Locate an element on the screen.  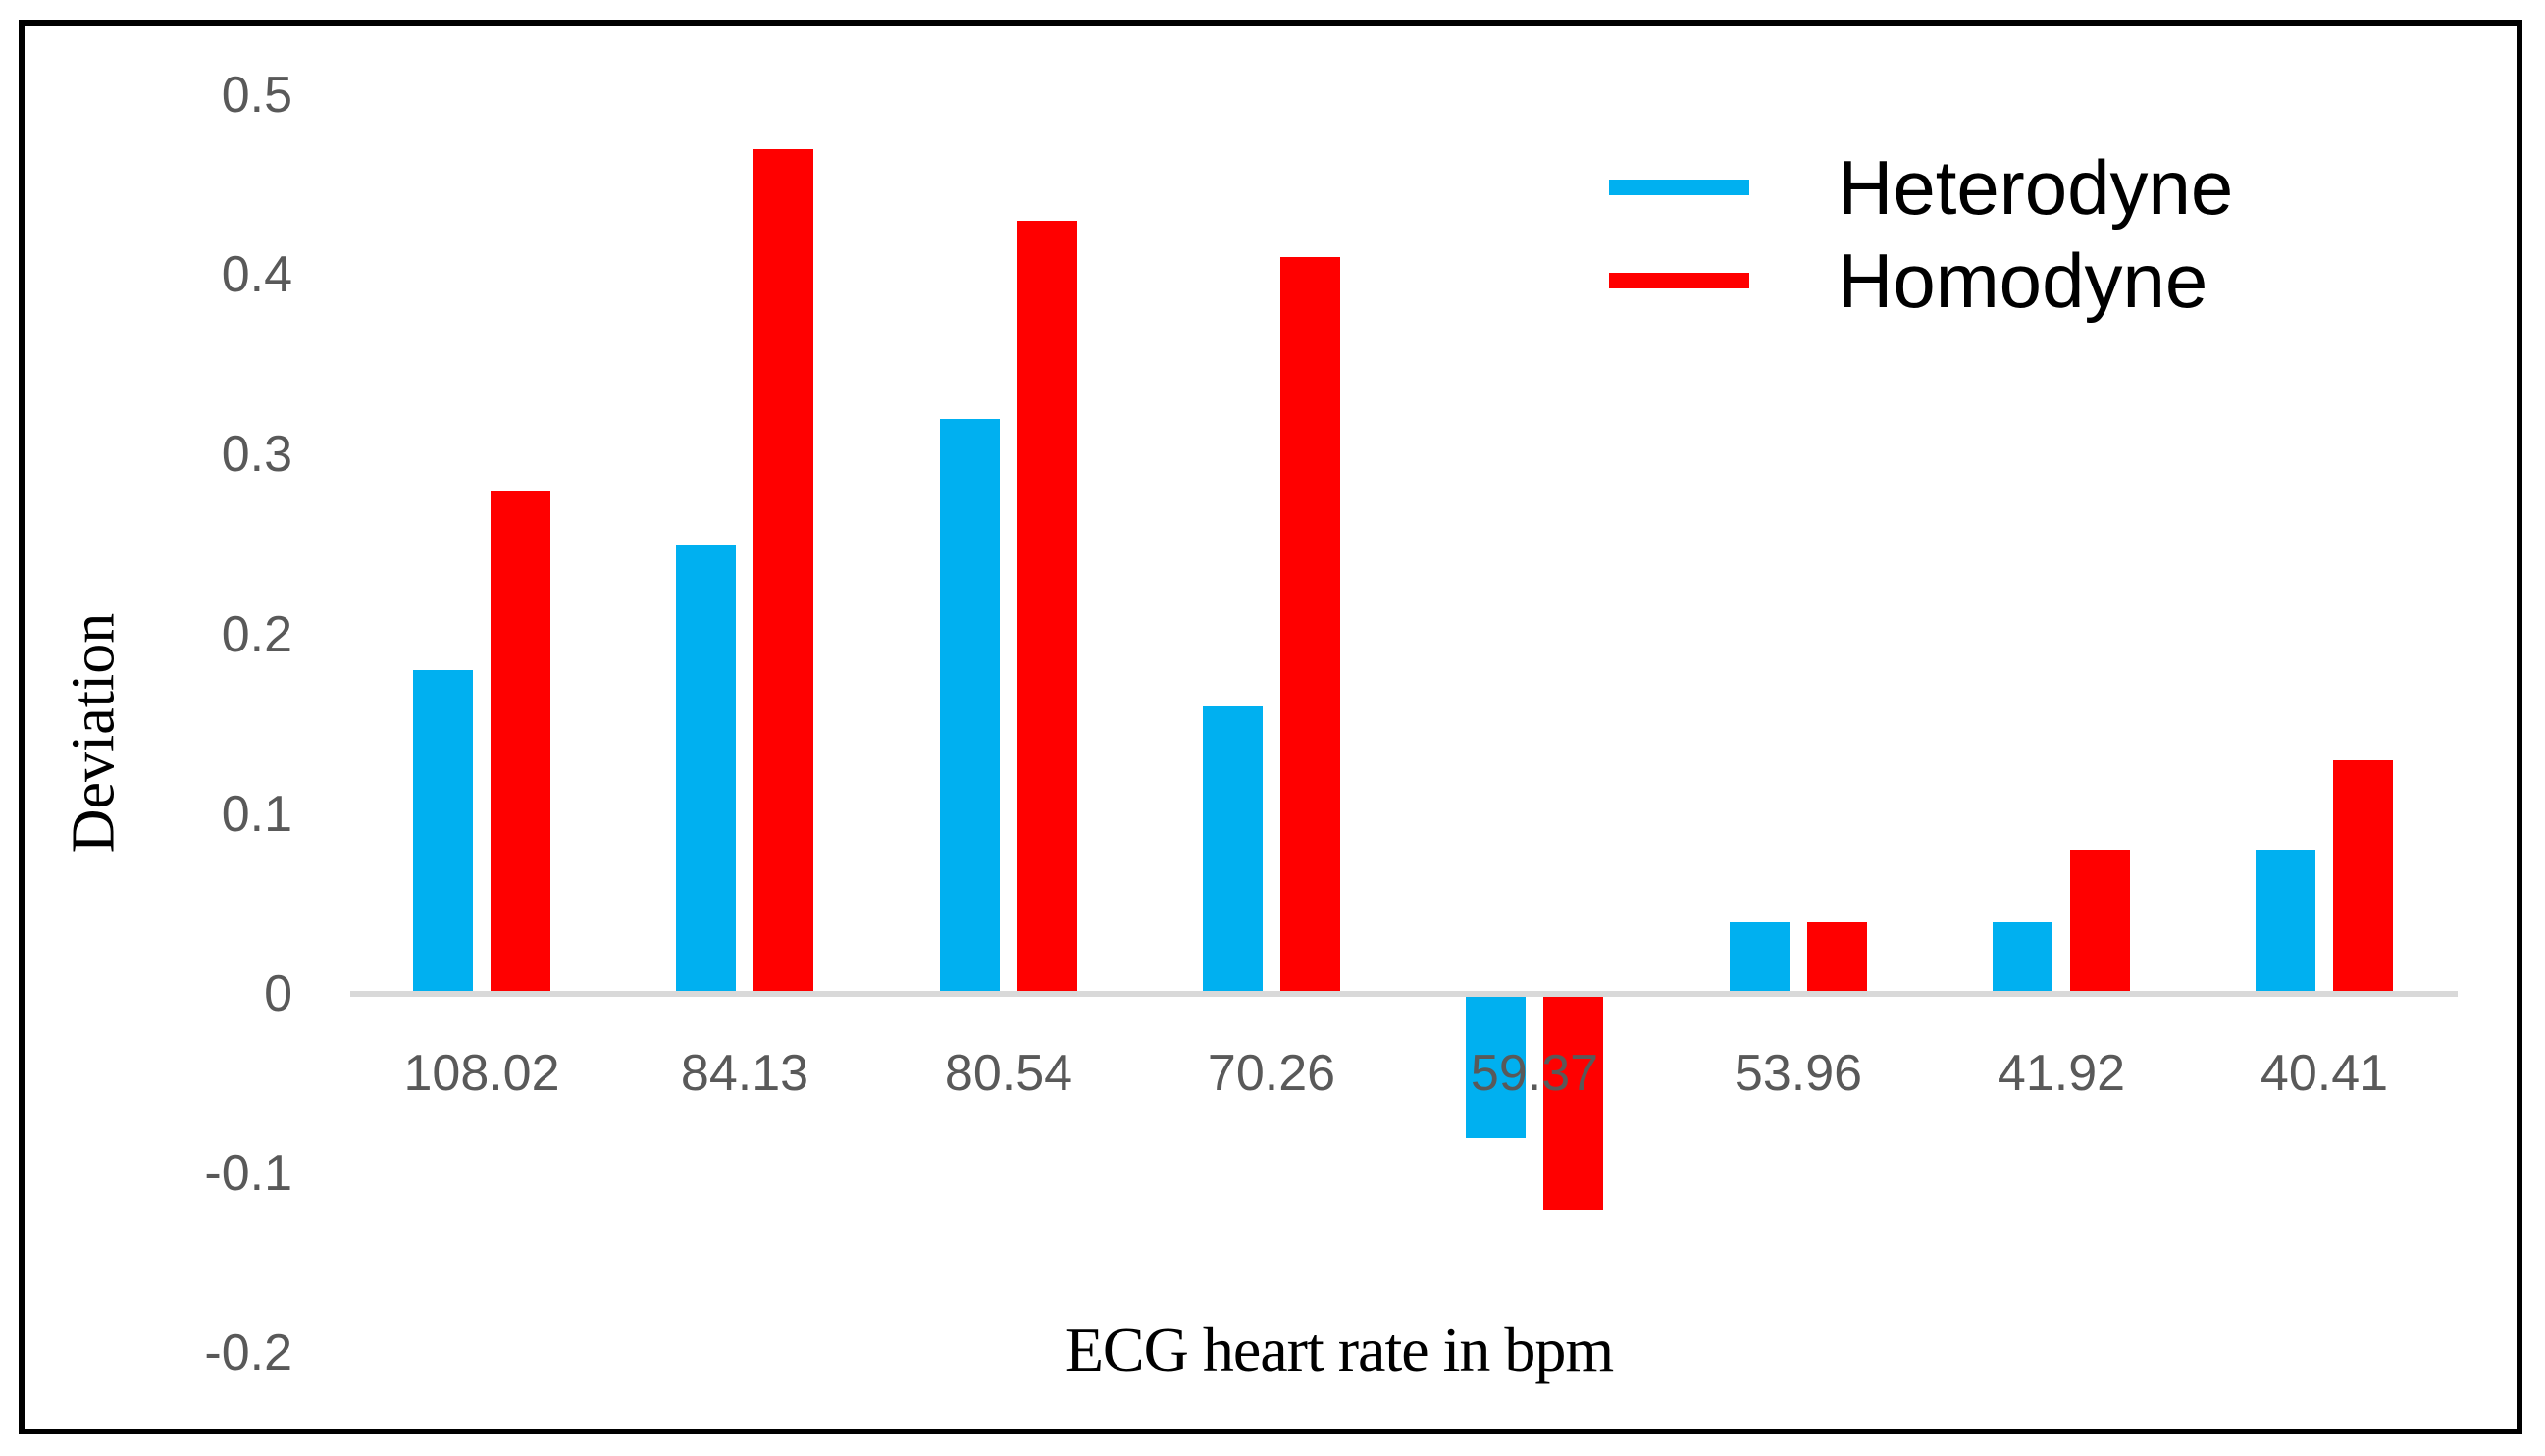
x-category-label: 59.37 is located at coordinates (1534, 1073).